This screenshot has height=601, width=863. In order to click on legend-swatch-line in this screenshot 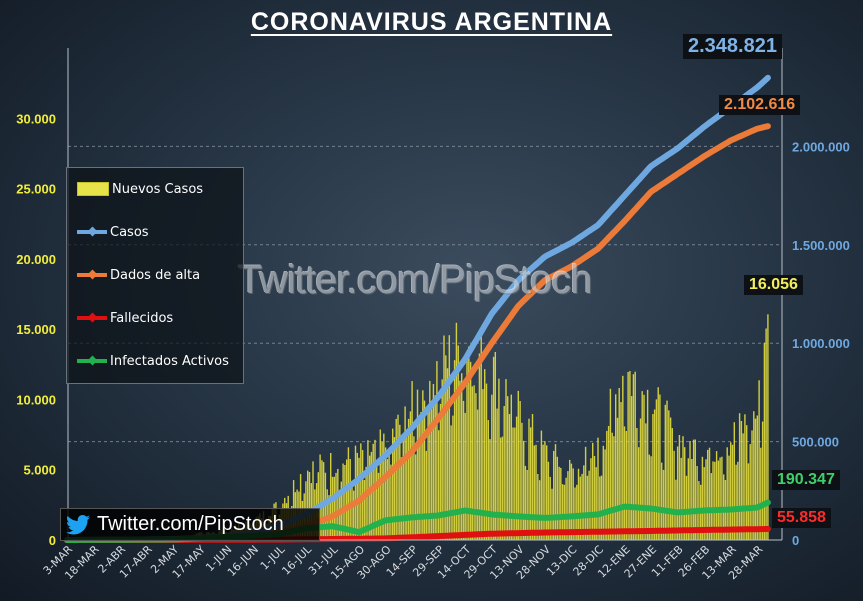, I will do `click(92, 318)`.